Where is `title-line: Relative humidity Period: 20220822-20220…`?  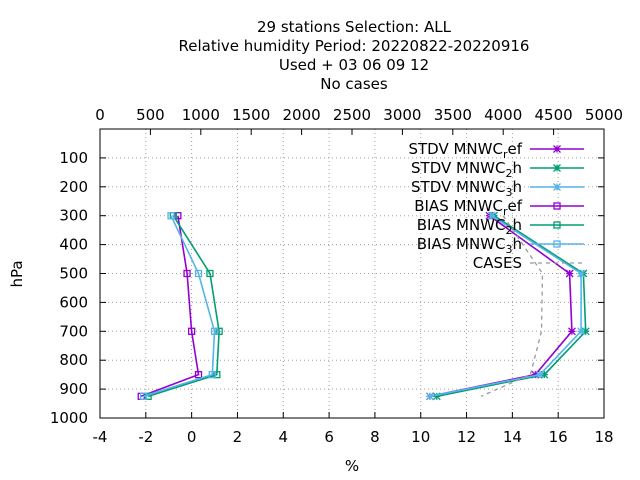 title-line: Relative humidity Period: 20220822-20220… is located at coordinates (354, 46).